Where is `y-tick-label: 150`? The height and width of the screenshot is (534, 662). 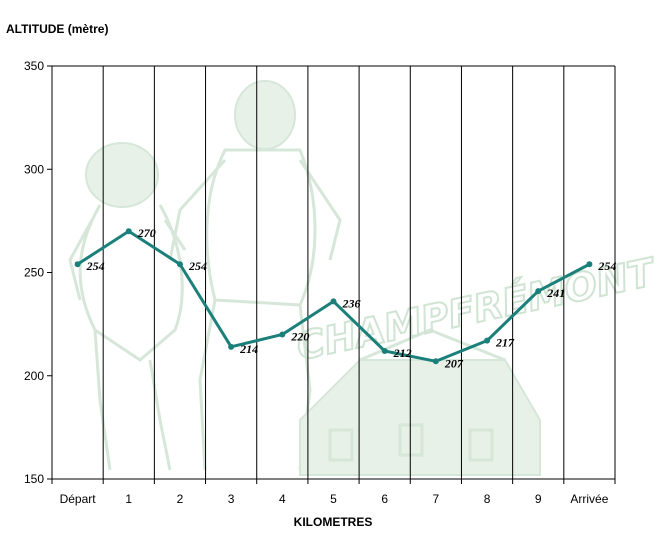
y-tick-label: 150 is located at coordinates (34, 479).